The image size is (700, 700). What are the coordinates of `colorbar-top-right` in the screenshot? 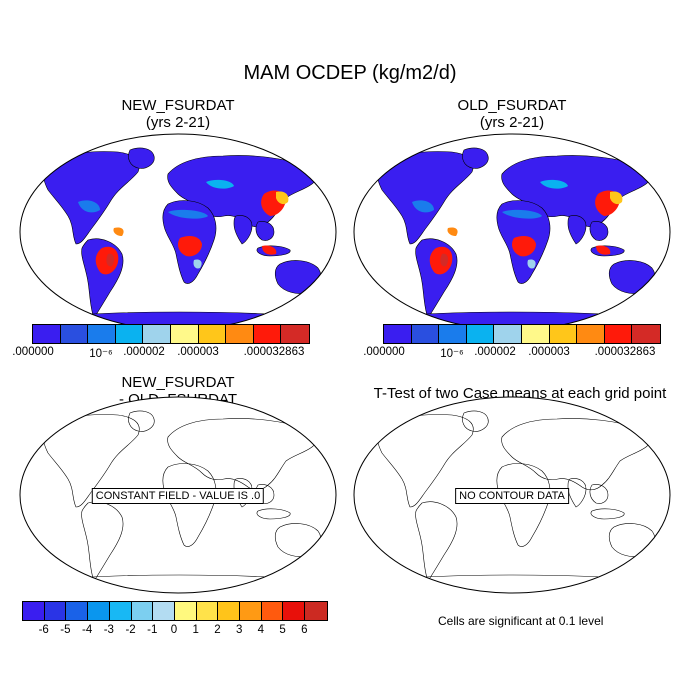 It's located at (522, 334).